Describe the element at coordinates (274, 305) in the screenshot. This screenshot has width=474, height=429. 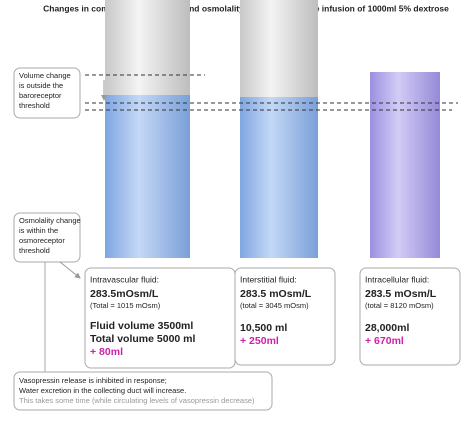
I see `total-osmoles: (total = 3045 mOsm)` at that location.